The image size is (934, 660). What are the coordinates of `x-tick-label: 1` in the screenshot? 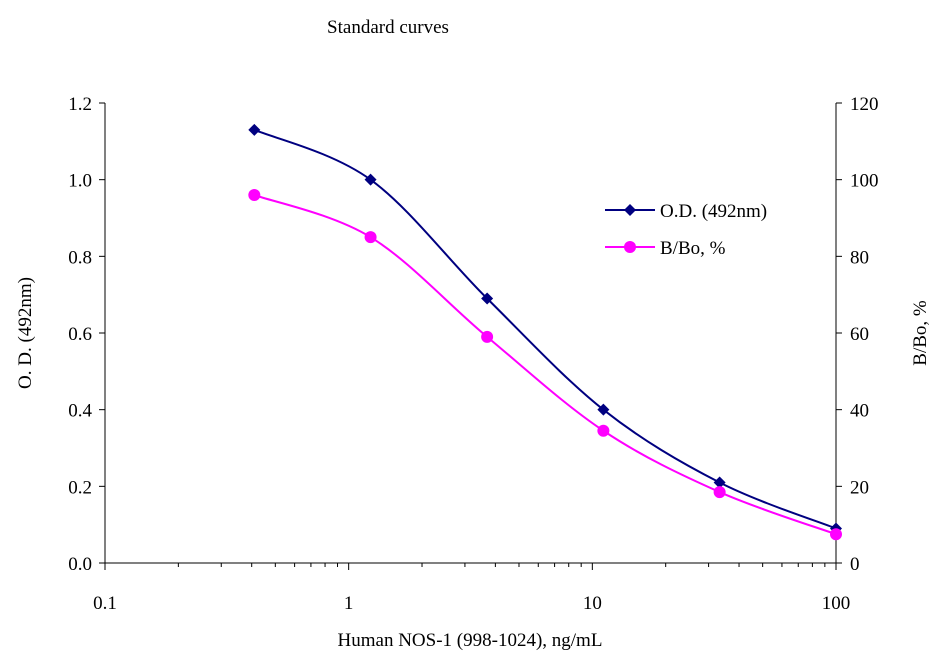 It's located at (349, 603).